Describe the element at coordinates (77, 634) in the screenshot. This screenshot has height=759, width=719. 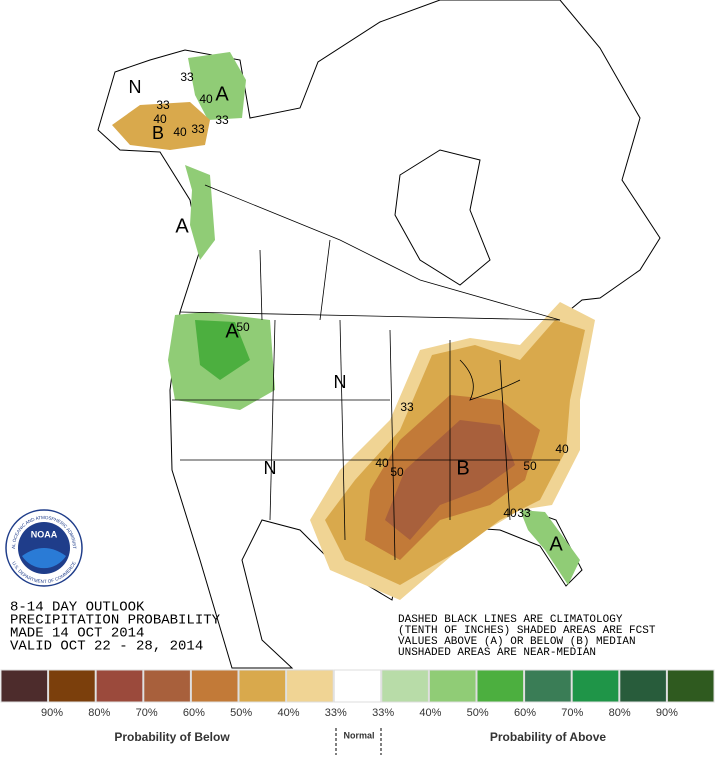
I see `outlook-line: MADE 14 OCT 2014` at that location.